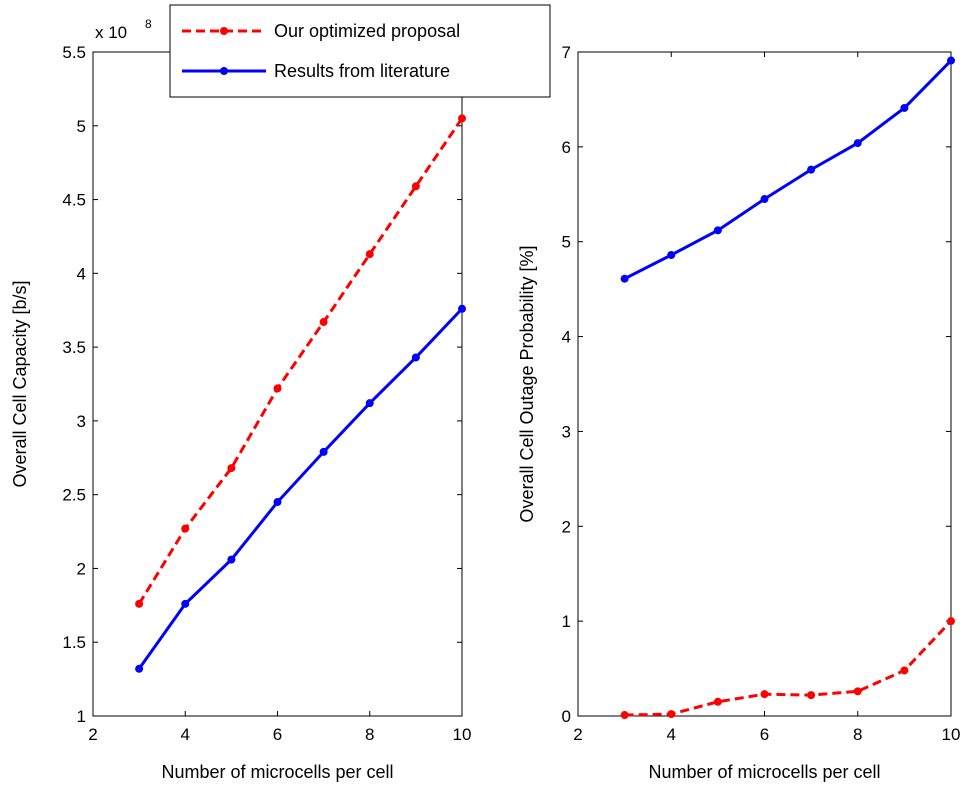  What do you see at coordinates (362, 71) in the screenshot?
I see `legend-entry: Results from literature` at bounding box center [362, 71].